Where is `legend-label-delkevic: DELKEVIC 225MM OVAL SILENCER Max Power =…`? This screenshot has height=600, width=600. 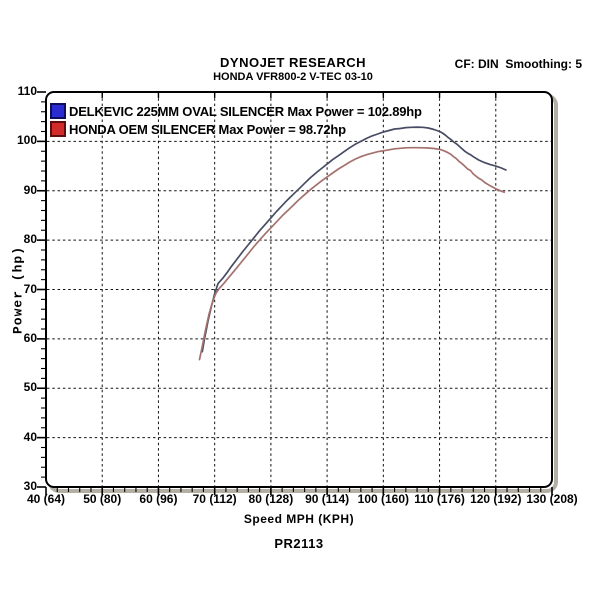 legend-label-delkevic: DELKEVIC 225MM OVAL SILENCER Max Power =… is located at coordinates (245, 111).